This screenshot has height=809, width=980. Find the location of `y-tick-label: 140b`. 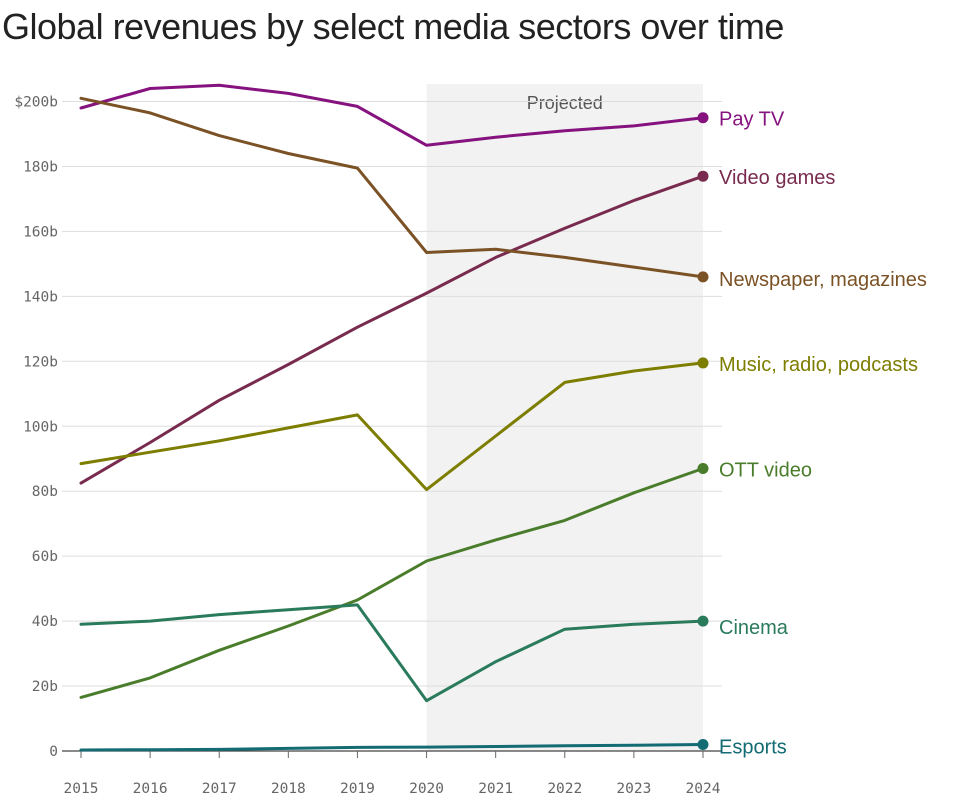

y-tick-label: 140b is located at coordinates (40, 297).